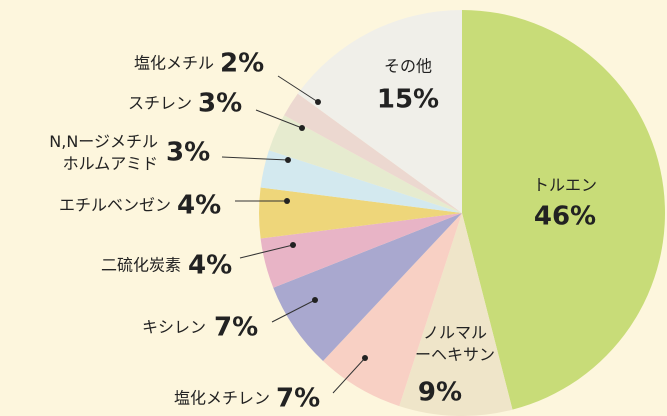 The image size is (667, 416). What do you see at coordinates (174, 63) in the screenshot?
I see `slice-label: 塩化メチル` at bounding box center [174, 63].